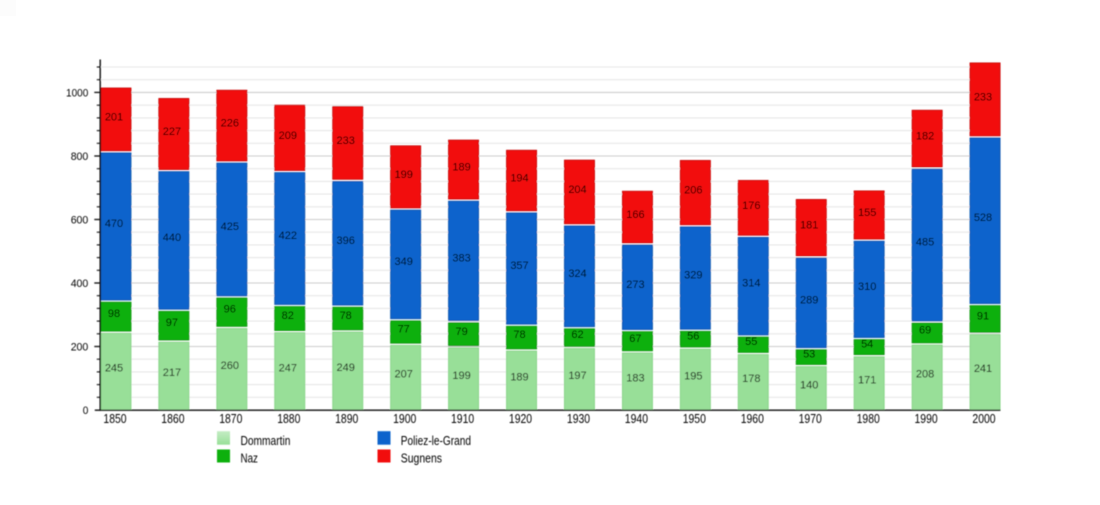 The height and width of the screenshot is (505, 1100). I want to click on svg-text: 273, so click(635, 285).